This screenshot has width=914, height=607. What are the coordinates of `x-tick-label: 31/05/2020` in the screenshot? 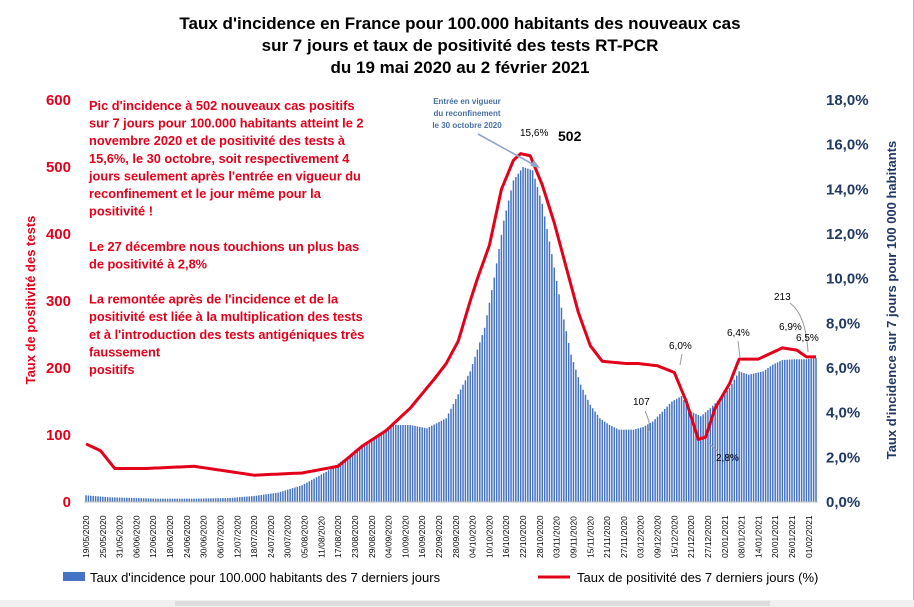 It's located at (120, 536).